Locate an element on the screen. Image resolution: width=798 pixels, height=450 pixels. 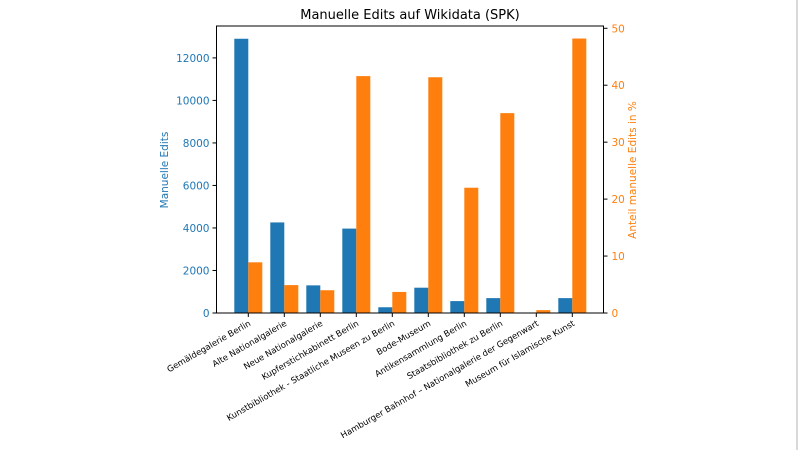
left-tick-label: 0 is located at coordinates (206, 314).